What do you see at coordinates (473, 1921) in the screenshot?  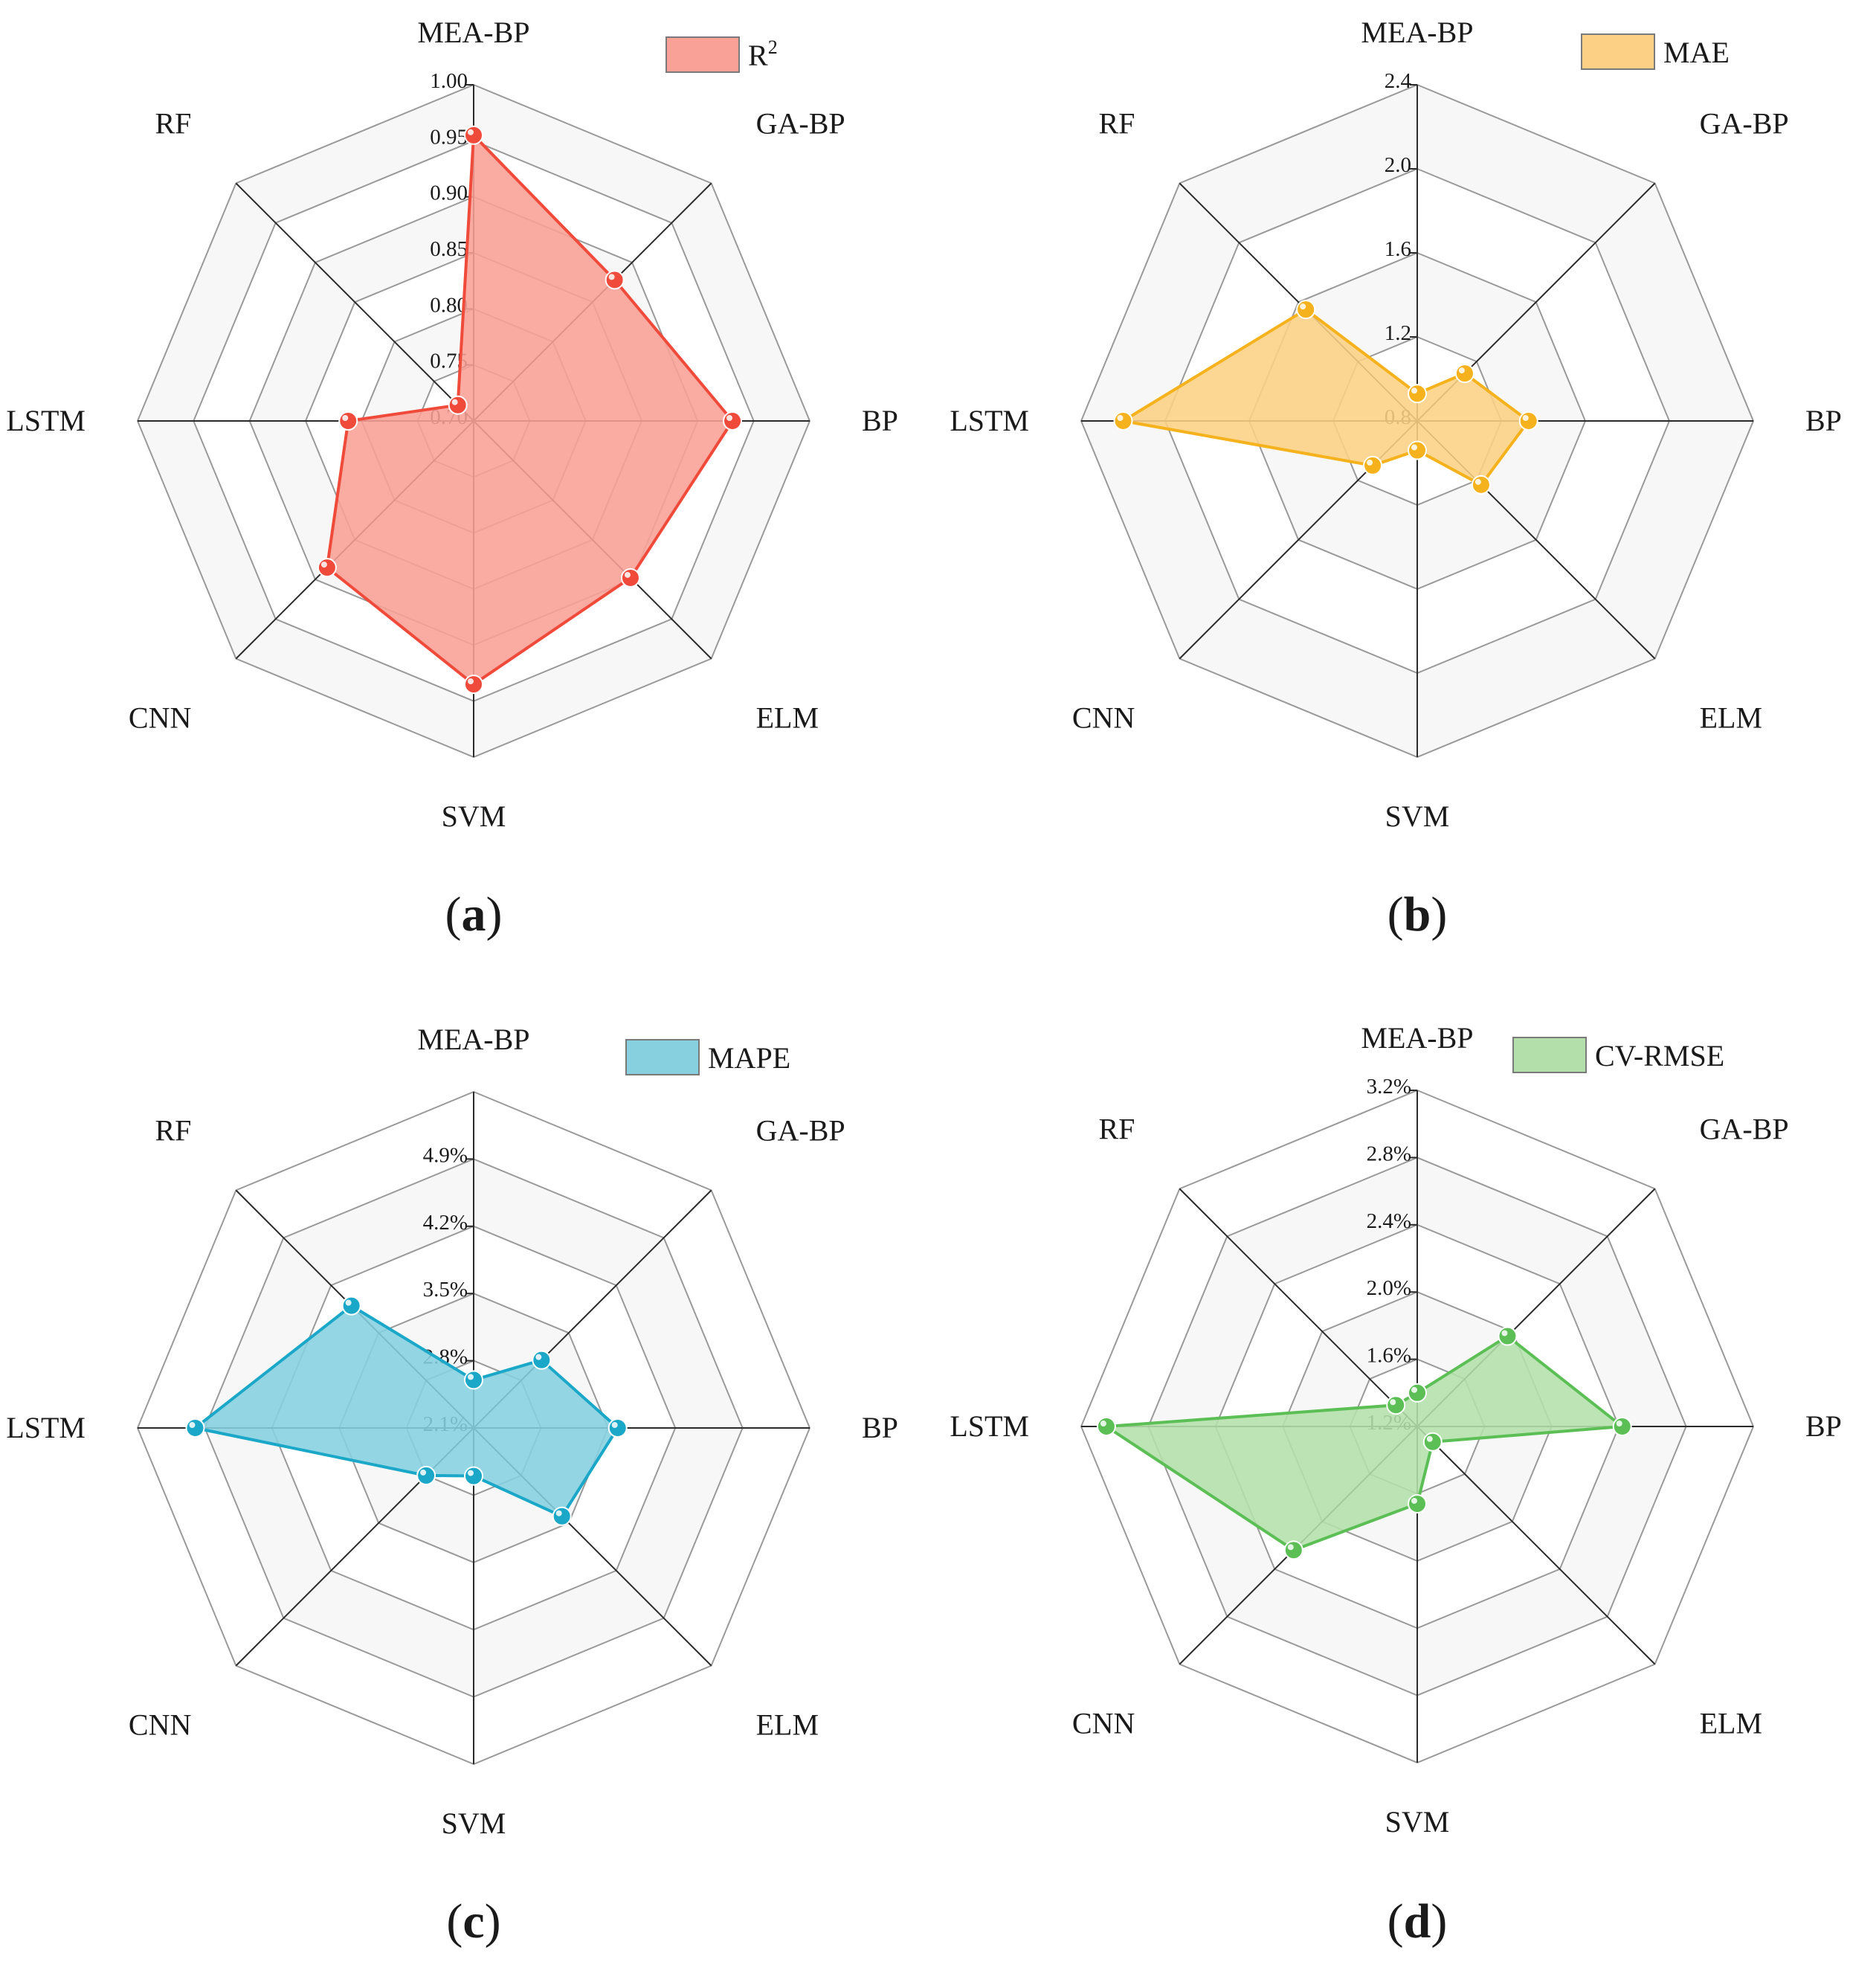 I see `panel-label: (c)` at bounding box center [473, 1921].